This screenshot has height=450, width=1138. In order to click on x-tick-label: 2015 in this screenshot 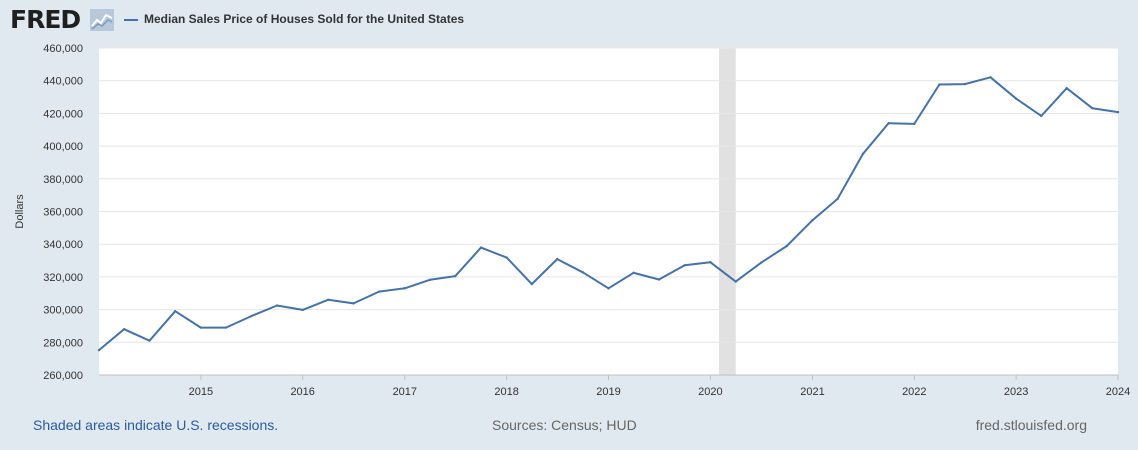, I will do `click(201, 392)`.